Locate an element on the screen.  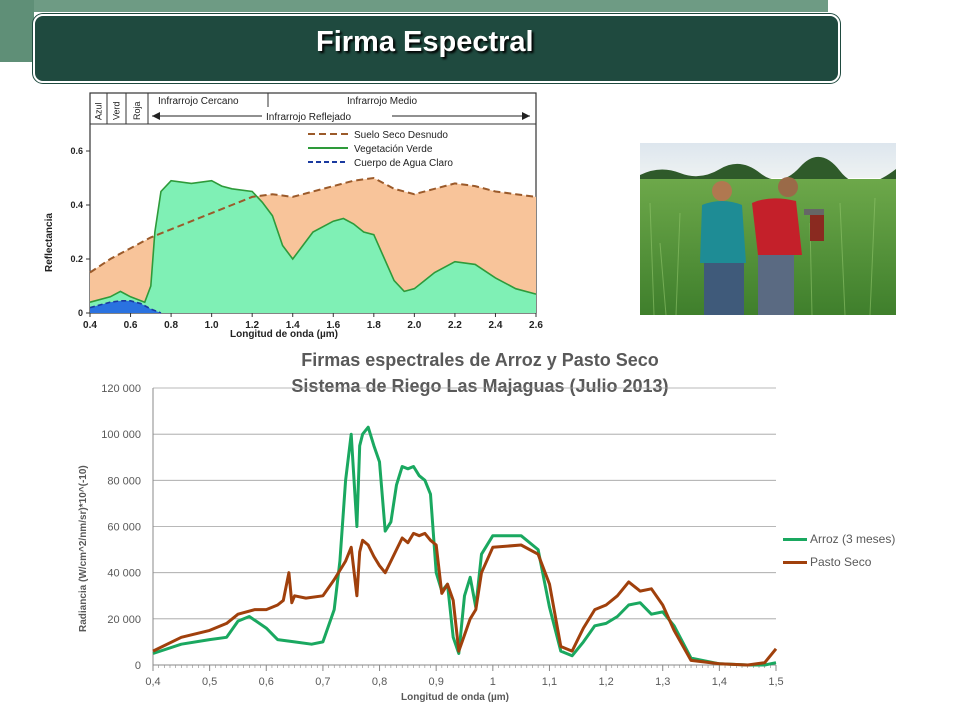
field-photo is located at coordinates (768, 229).